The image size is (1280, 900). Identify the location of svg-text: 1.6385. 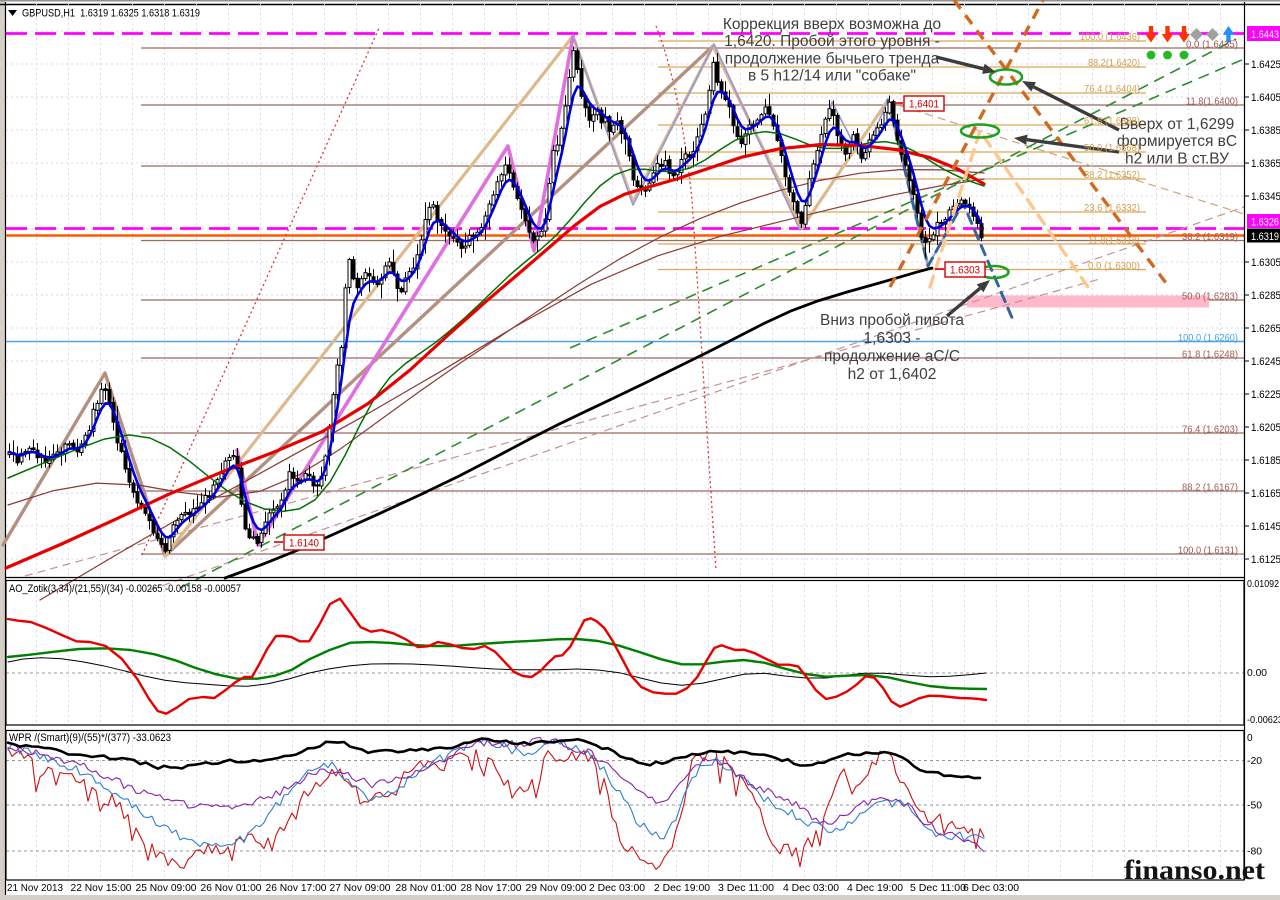
(1265, 131).